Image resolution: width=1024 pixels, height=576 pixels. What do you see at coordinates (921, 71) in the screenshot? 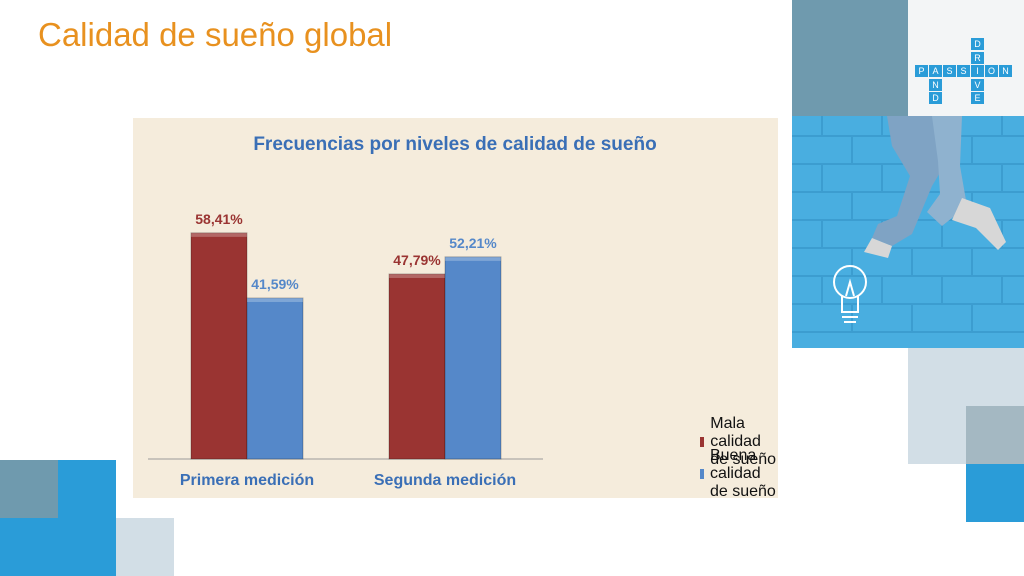
I see `logo-letter: P` at bounding box center [921, 71].